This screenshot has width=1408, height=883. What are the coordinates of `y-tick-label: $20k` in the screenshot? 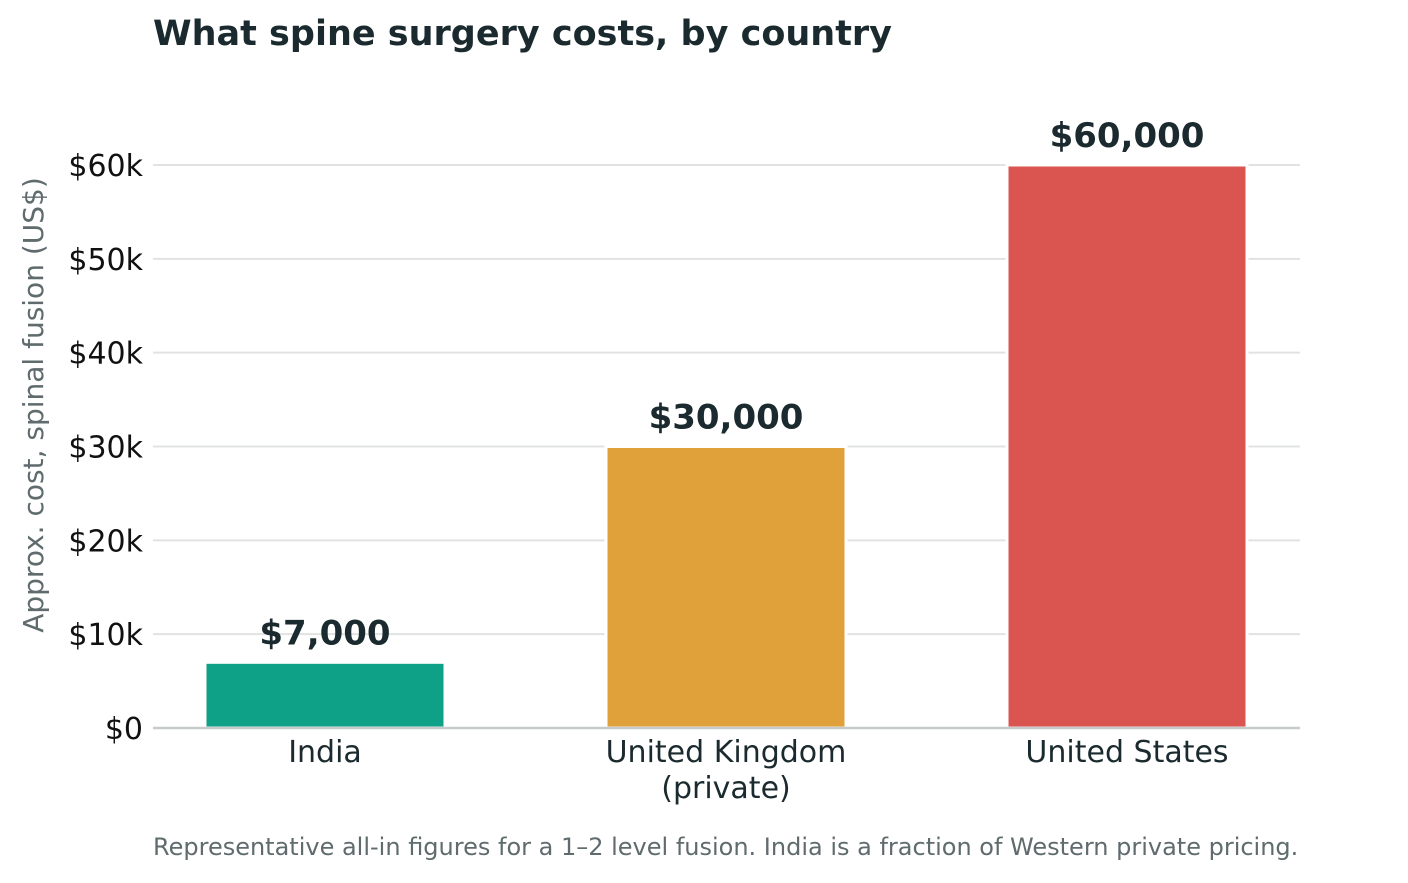 It's located at (105, 541).